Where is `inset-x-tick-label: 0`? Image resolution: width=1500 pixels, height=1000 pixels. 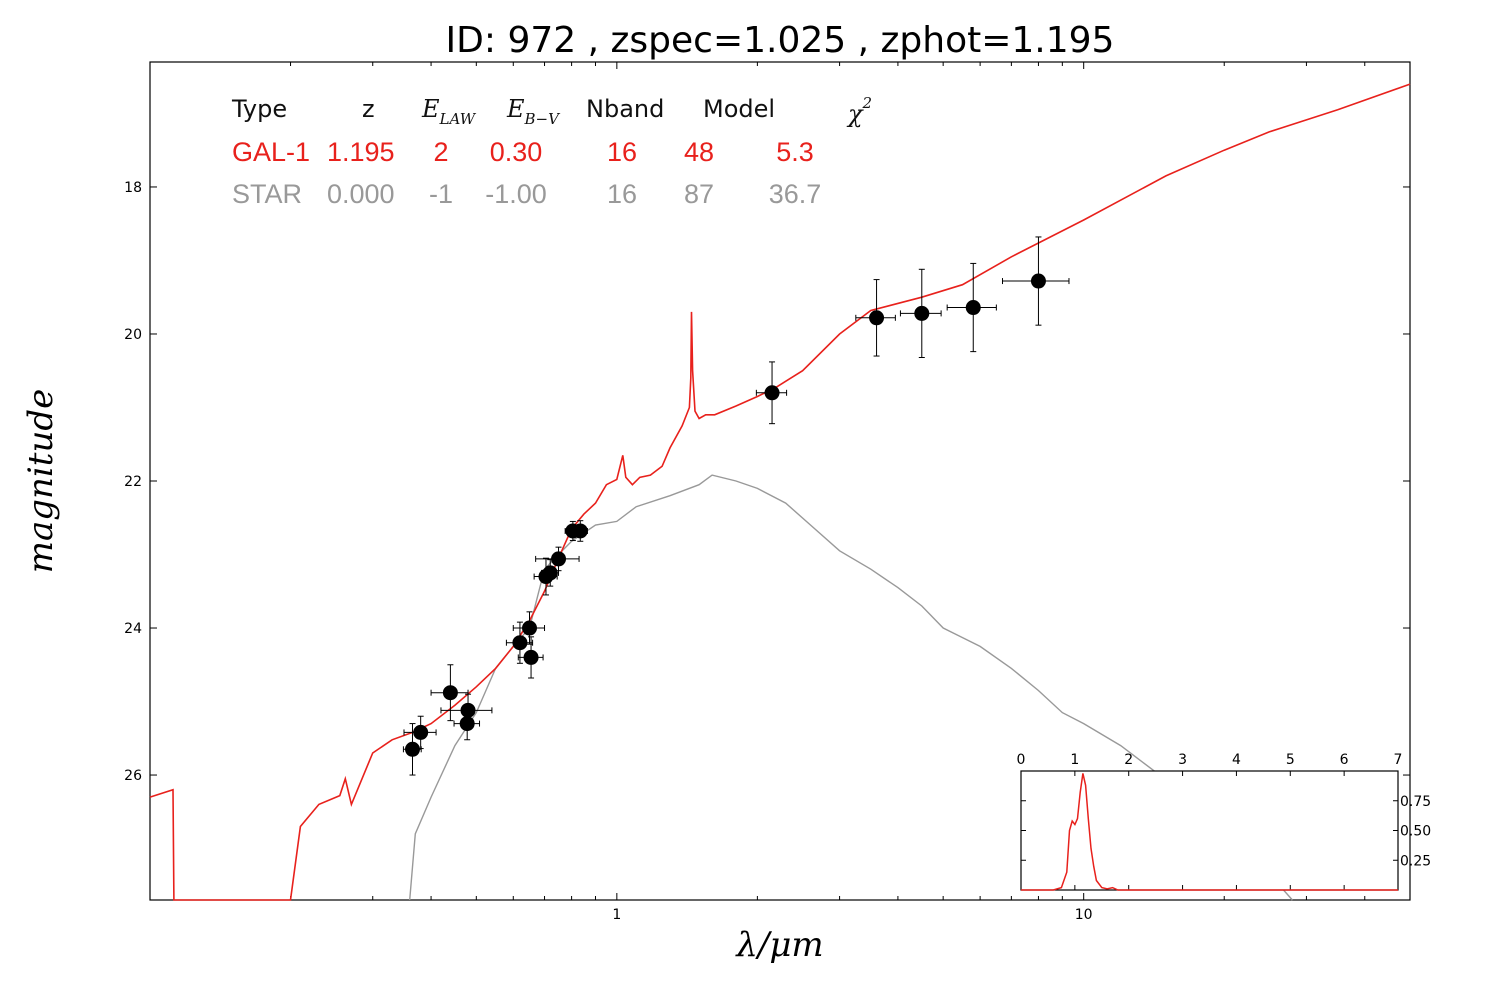 inset-x-tick-label: 0 is located at coordinates (1021, 760).